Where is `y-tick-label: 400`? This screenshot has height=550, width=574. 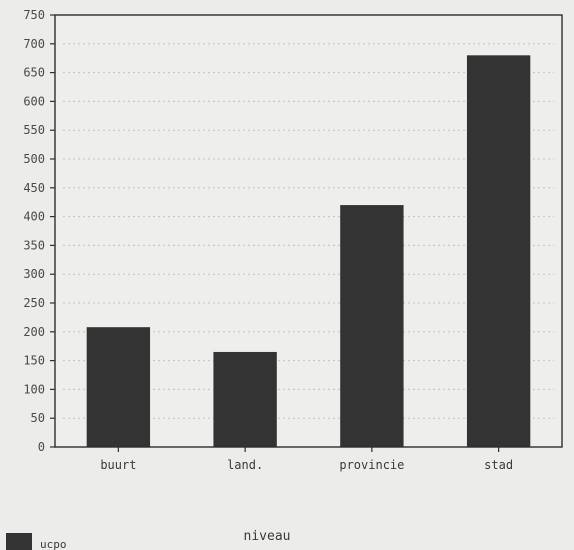
y-tick-label: 400 is located at coordinates (34, 217).